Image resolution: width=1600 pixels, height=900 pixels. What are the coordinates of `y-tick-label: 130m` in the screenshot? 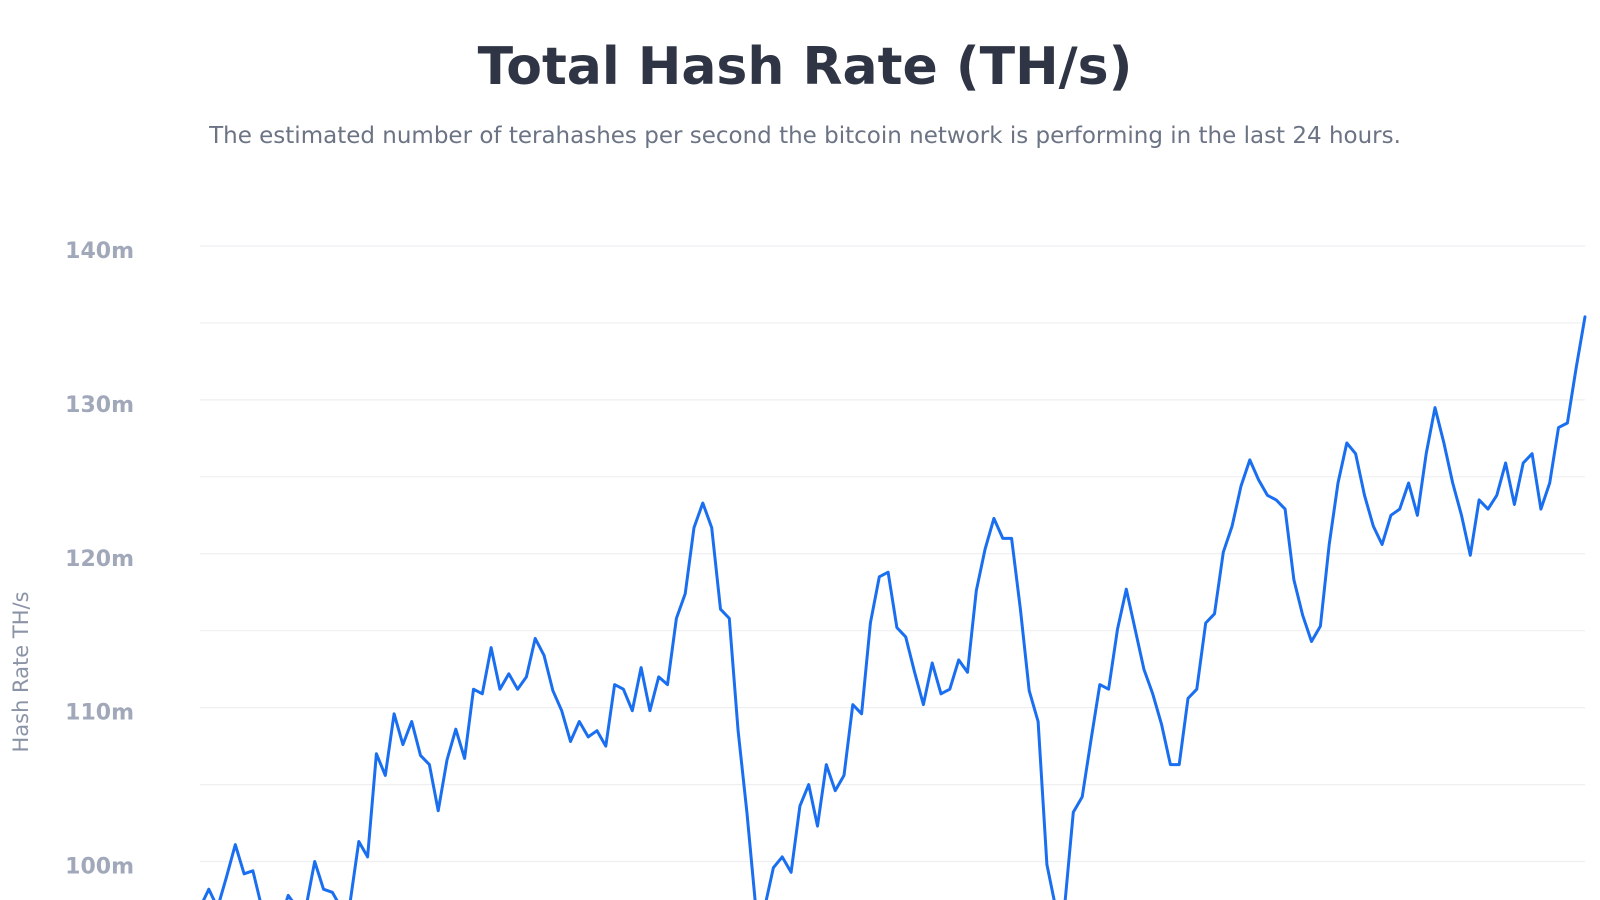 It's located at (99, 405).